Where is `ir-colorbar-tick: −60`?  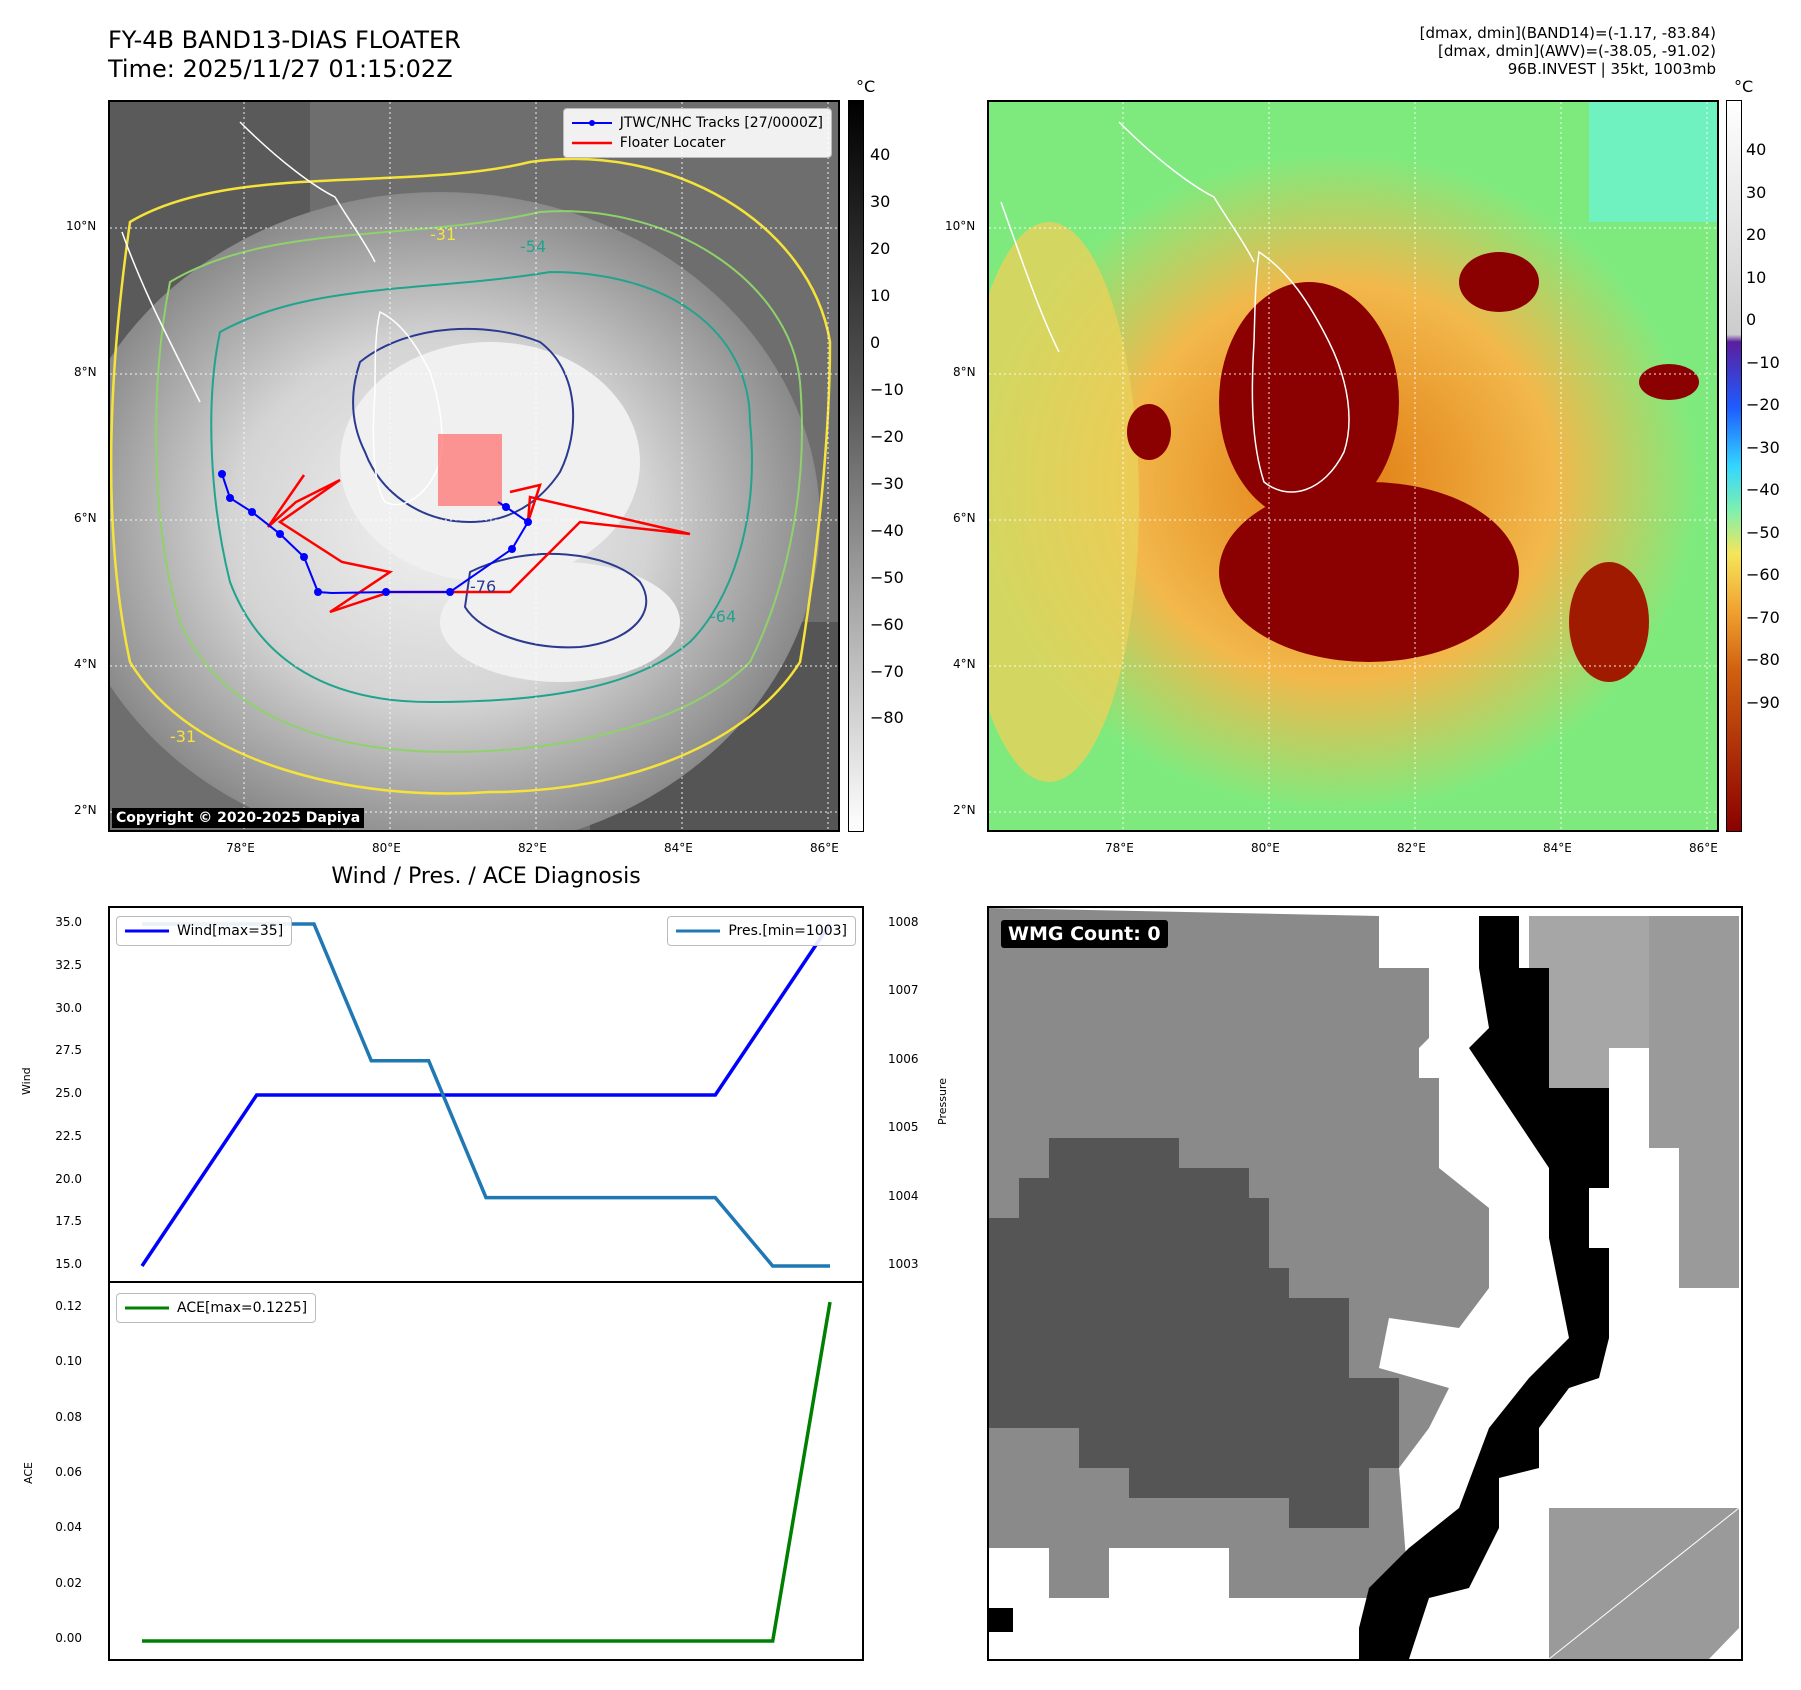
ir-colorbar-tick: −60 is located at coordinates (887, 624).